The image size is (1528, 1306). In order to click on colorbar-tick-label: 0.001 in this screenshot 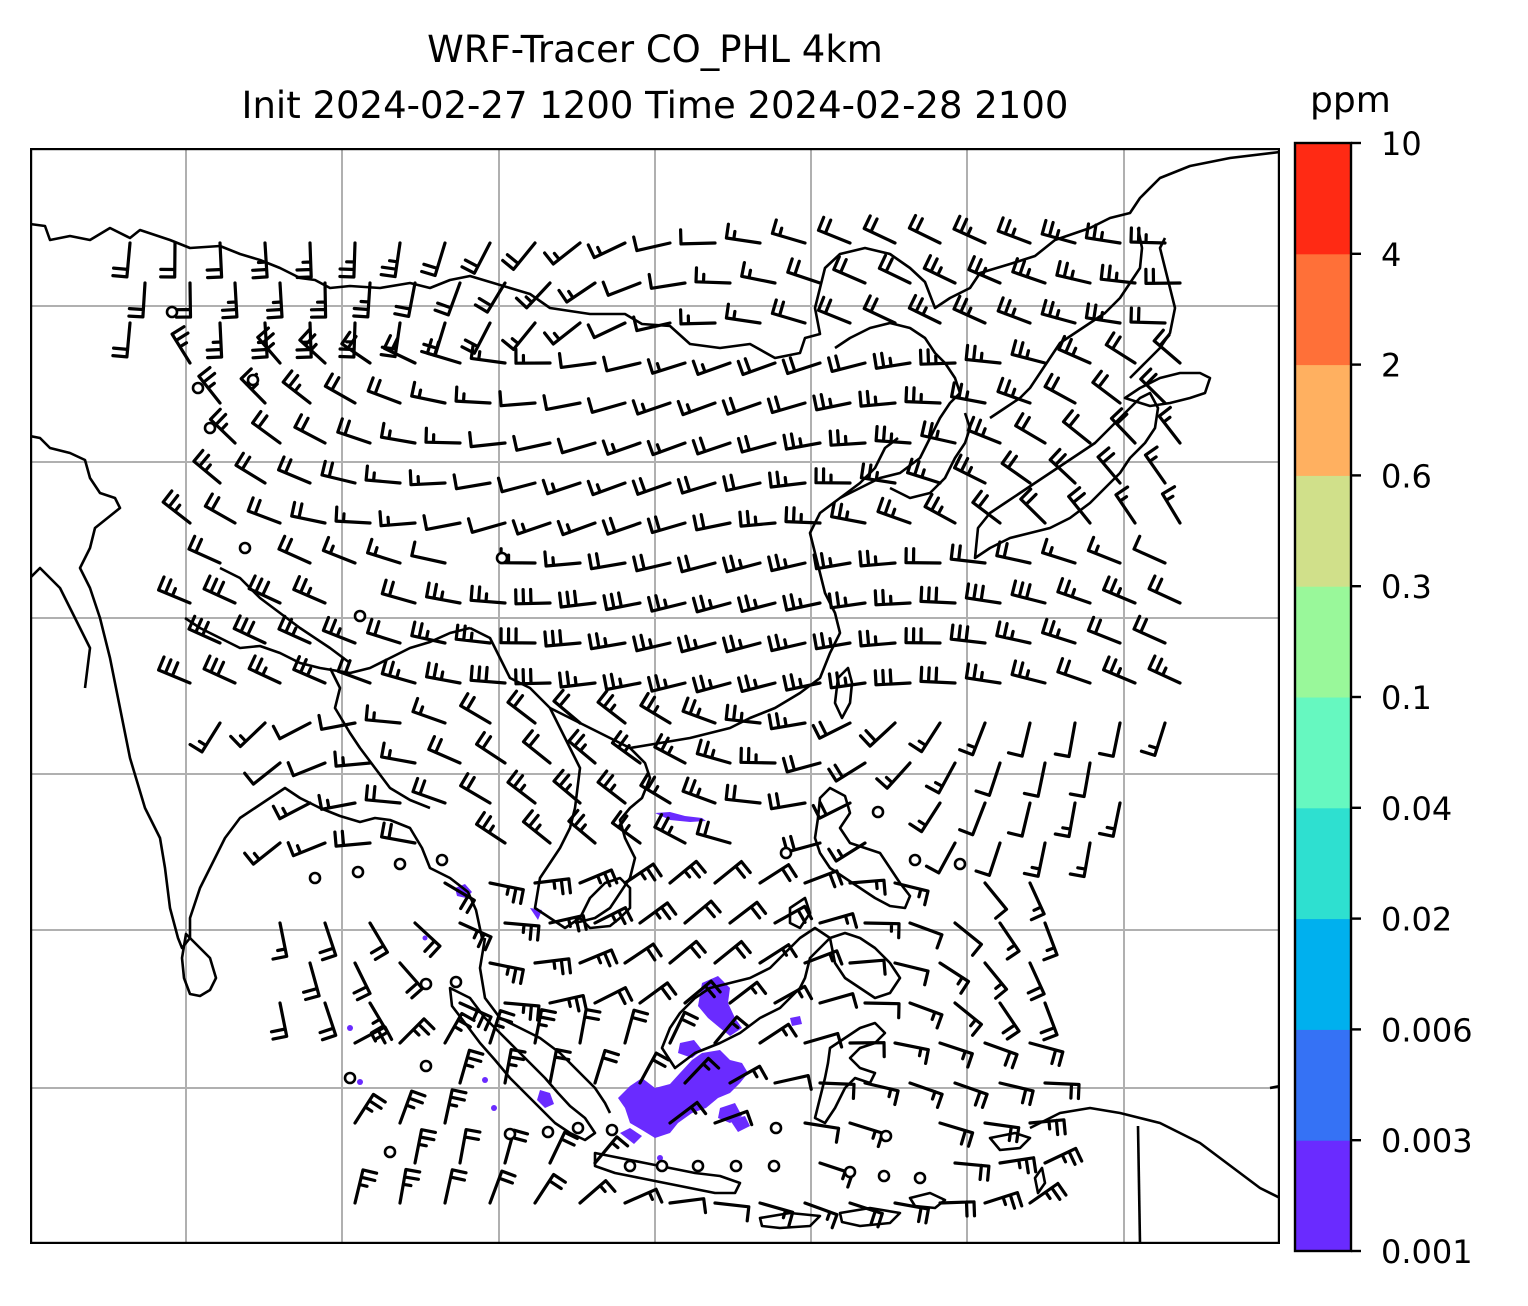, I will do `click(1427, 1252)`.